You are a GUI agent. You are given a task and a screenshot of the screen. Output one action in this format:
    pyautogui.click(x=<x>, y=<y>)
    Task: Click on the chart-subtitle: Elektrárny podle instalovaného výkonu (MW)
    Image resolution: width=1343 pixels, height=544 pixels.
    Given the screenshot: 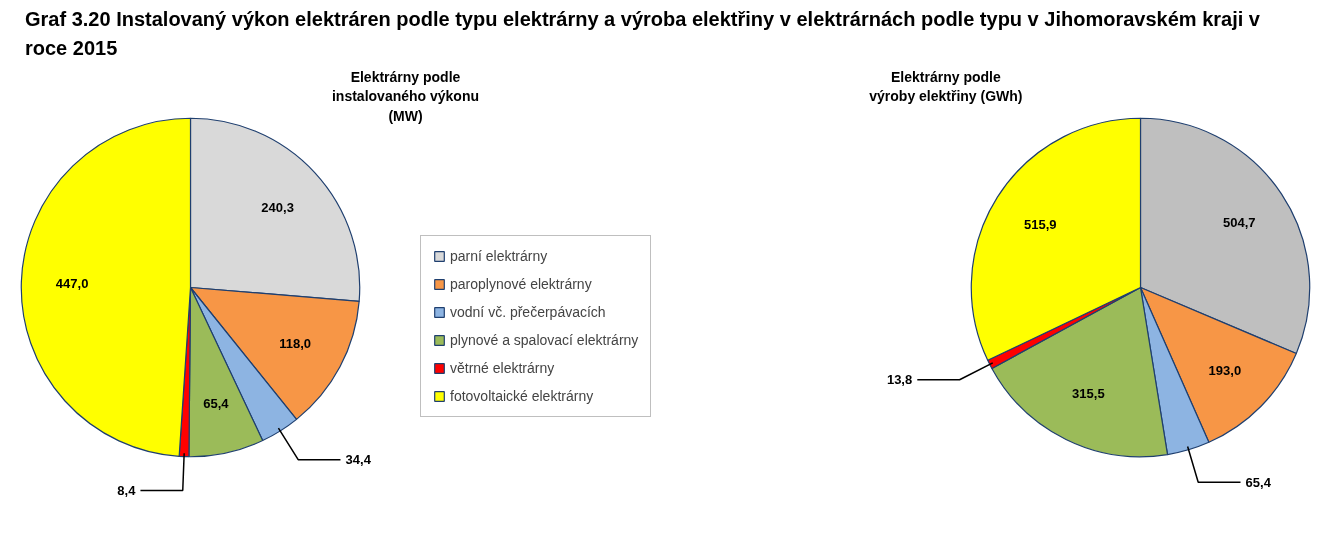 What is the action you would take?
    pyautogui.click(x=405, y=96)
    